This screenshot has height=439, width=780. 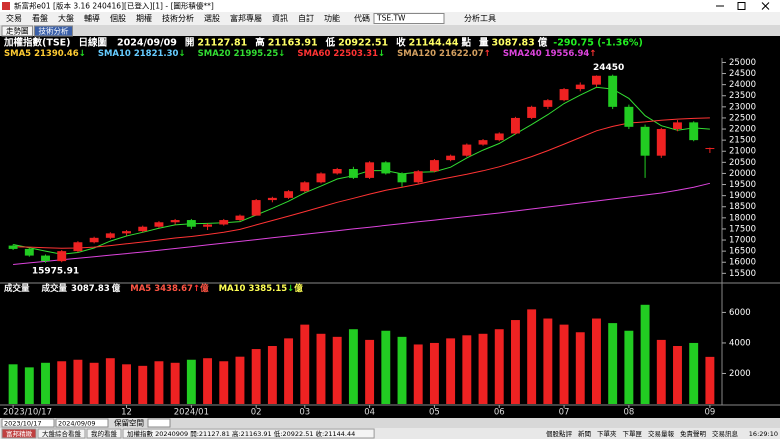 I want to click on menu-item: 看盤, so click(x=40, y=18).